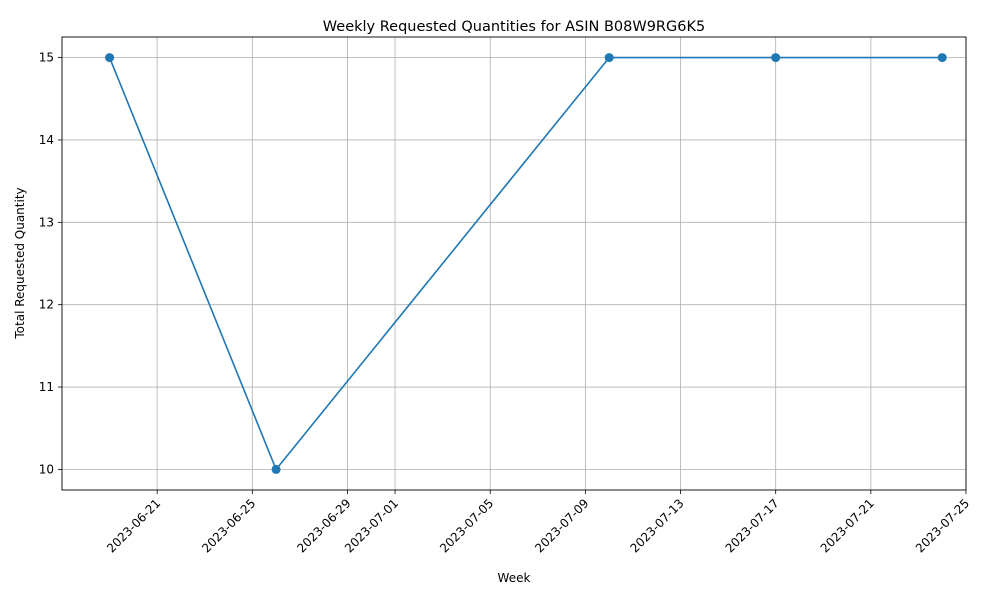  Describe the element at coordinates (46, 58) in the screenshot. I see `y-tick-label: 15` at that location.